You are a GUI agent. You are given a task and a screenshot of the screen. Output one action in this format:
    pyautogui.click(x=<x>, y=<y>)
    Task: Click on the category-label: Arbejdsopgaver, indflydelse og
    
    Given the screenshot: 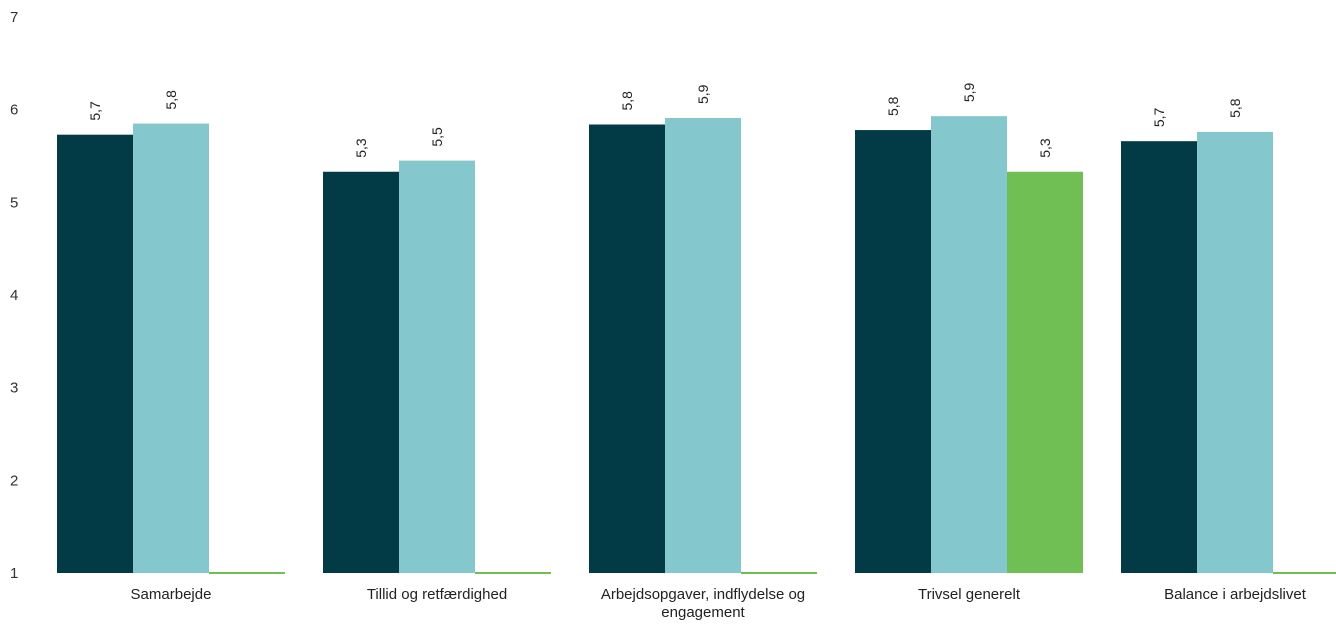 What is the action you would take?
    pyautogui.click(x=703, y=594)
    